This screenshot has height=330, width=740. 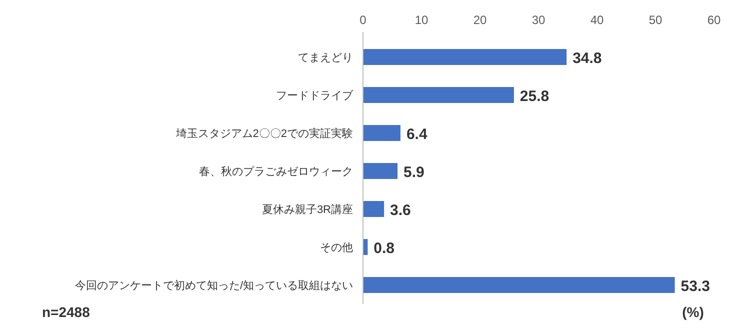 I want to click on data-label: 25.8, so click(x=535, y=96).